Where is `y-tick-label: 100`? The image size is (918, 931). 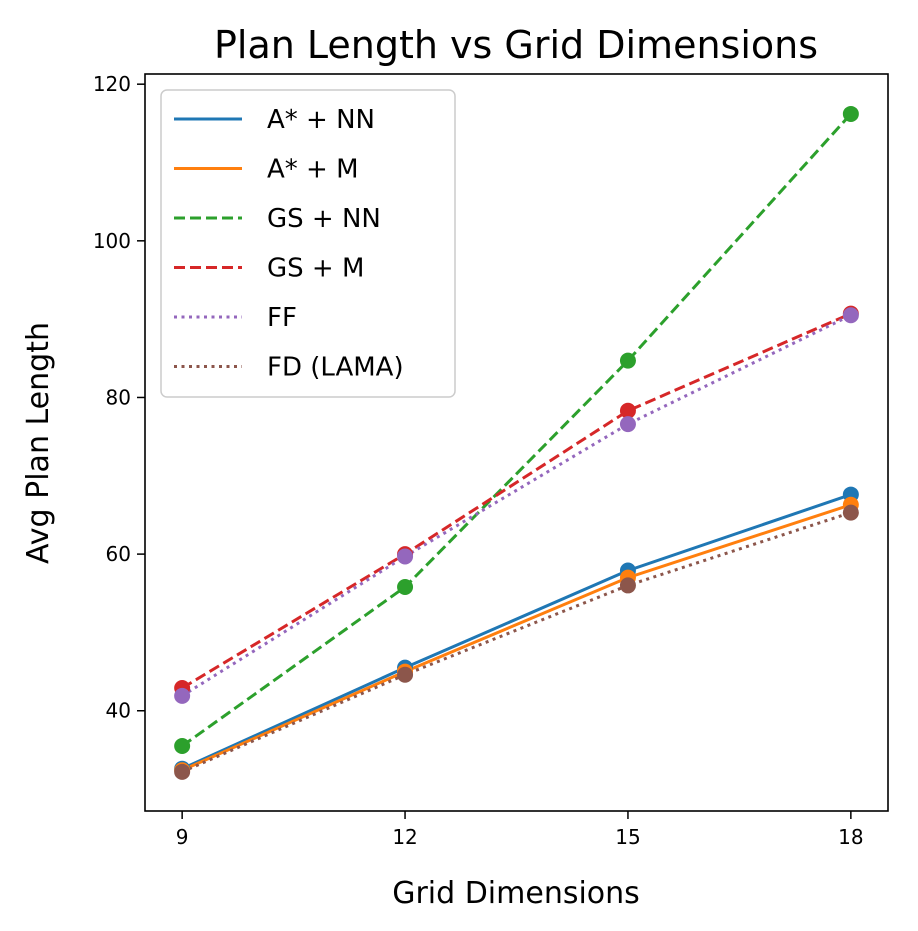 y-tick-label: 100 is located at coordinates (112, 241).